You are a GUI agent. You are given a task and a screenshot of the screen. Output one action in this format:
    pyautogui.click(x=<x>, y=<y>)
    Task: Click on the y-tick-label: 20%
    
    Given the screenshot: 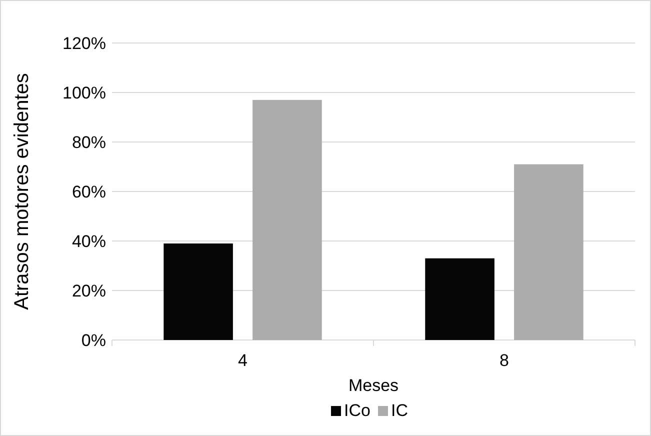 What is the action you would take?
    pyautogui.click(x=89, y=290)
    